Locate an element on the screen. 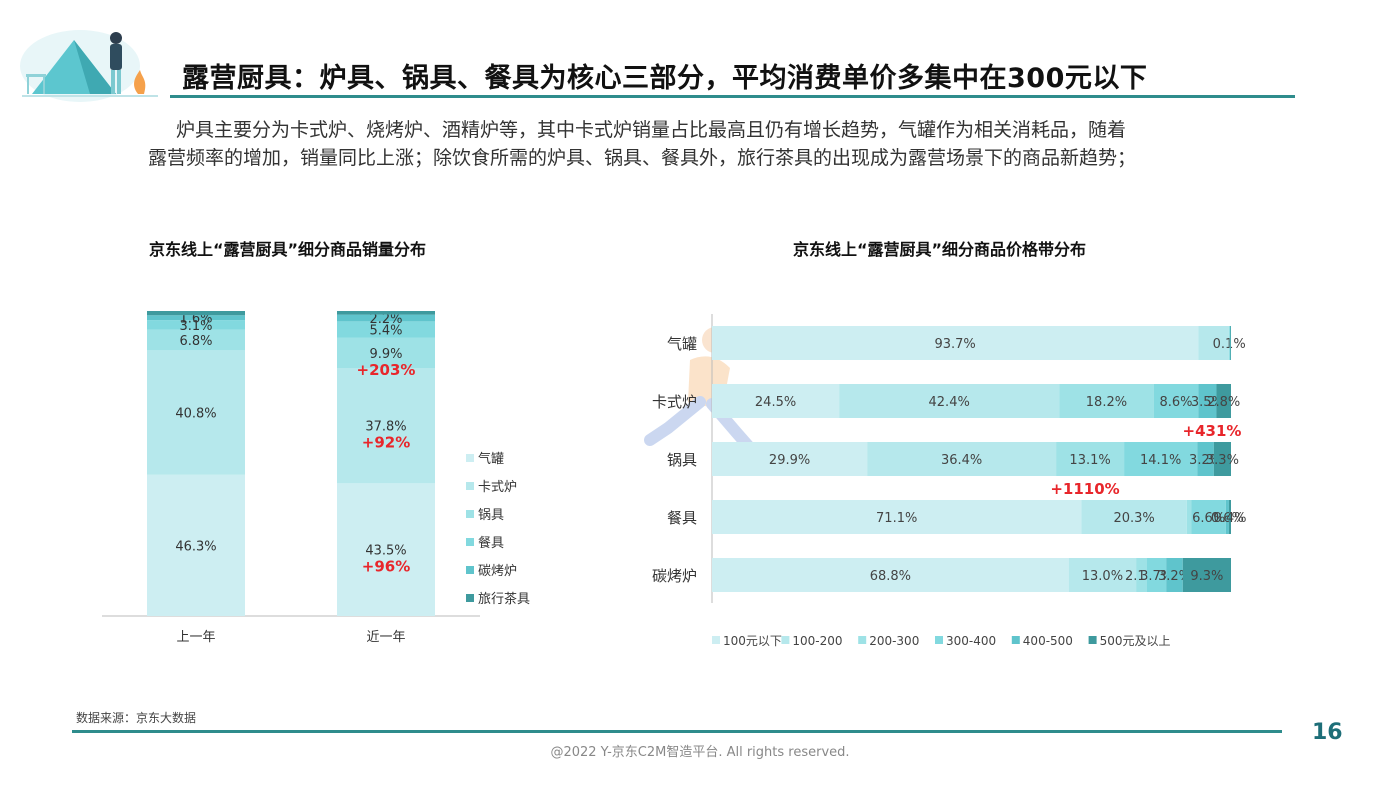  hbar-data-label: 6.6% is located at coordinates (1208, 518).